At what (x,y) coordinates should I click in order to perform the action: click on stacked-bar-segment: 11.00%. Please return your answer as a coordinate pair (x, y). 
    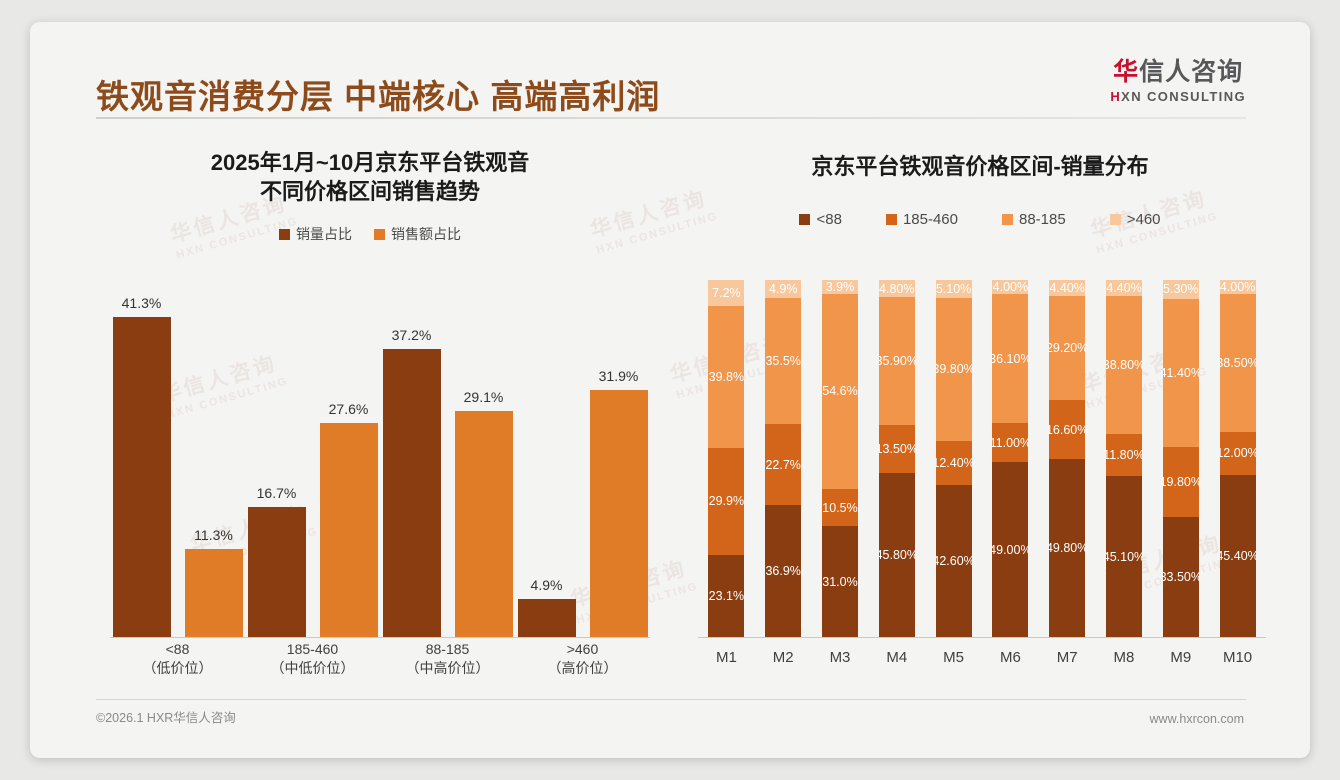
    Looking at the image, I should click on (1010, 443).